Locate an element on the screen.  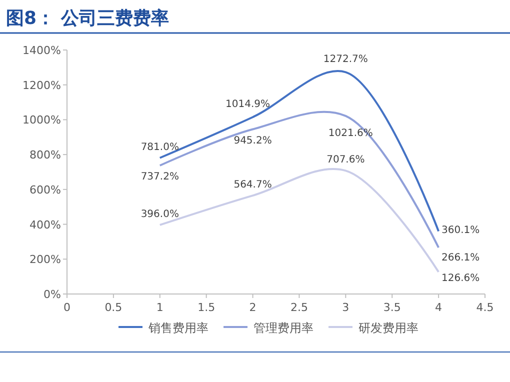
x-tick-label: 0 is located at coordinates (67, 307).